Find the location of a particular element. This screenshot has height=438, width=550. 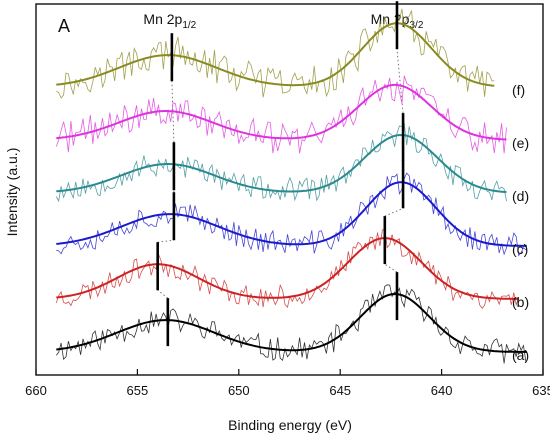

peak-label-subscript: 1/2 is located at coordinates (189, 25).